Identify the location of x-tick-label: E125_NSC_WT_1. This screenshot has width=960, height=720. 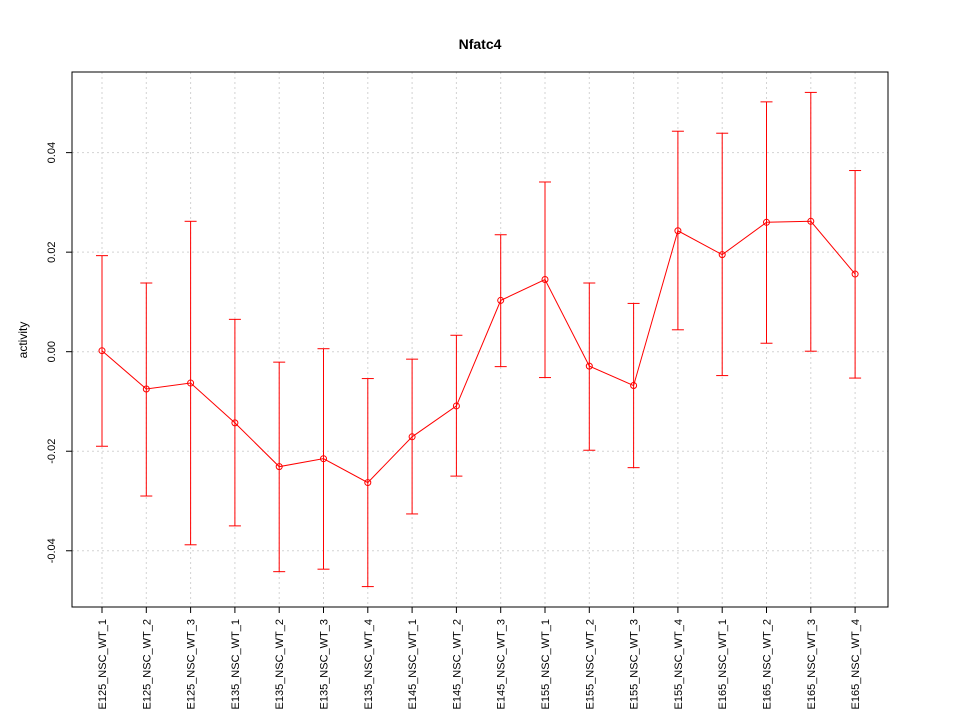
(103, 664).